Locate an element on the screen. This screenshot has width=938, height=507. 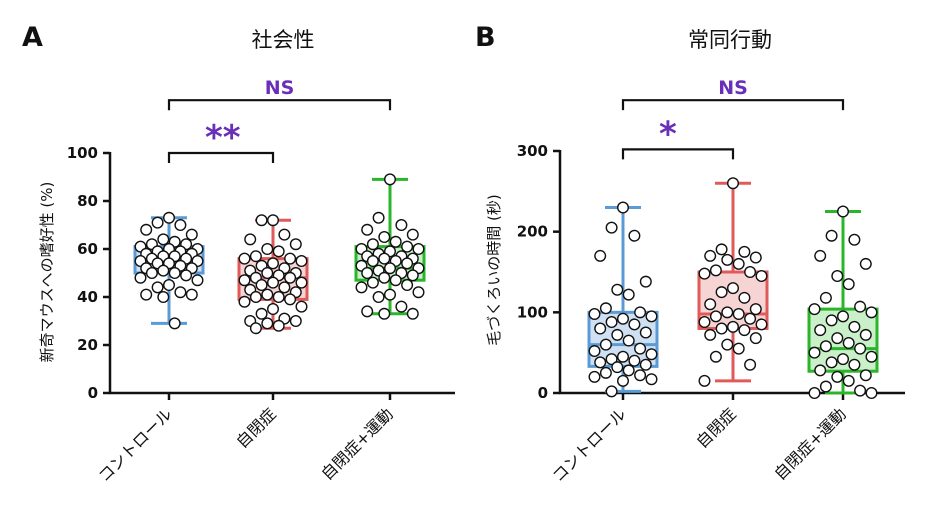
panel-a-ytick-label: 40 is located at coordinates (87, 297).